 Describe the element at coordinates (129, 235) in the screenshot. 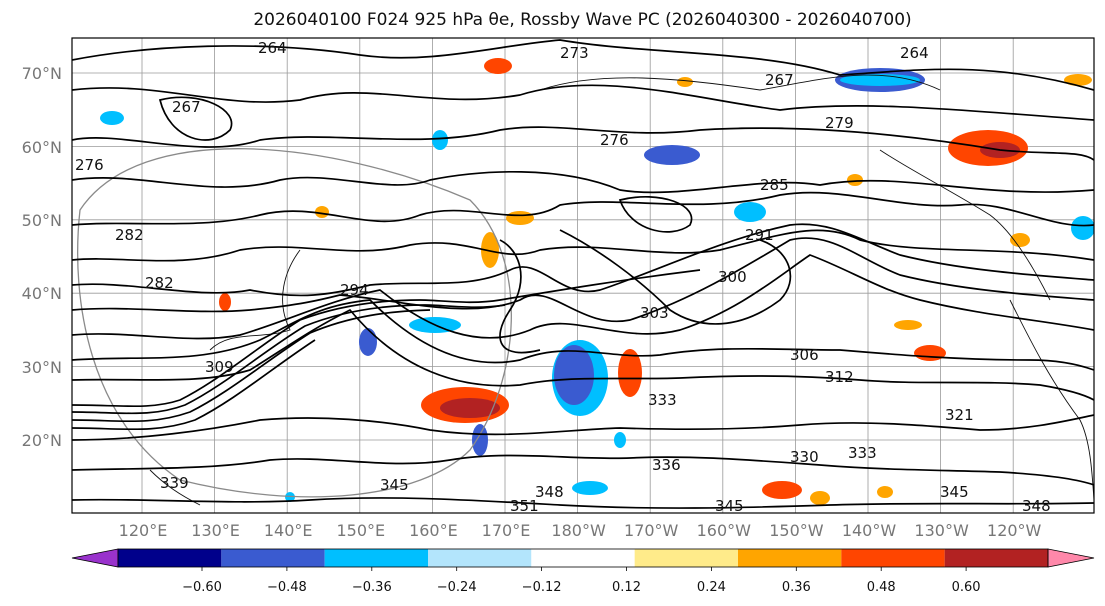

I see `contour-label: 282` at that location.